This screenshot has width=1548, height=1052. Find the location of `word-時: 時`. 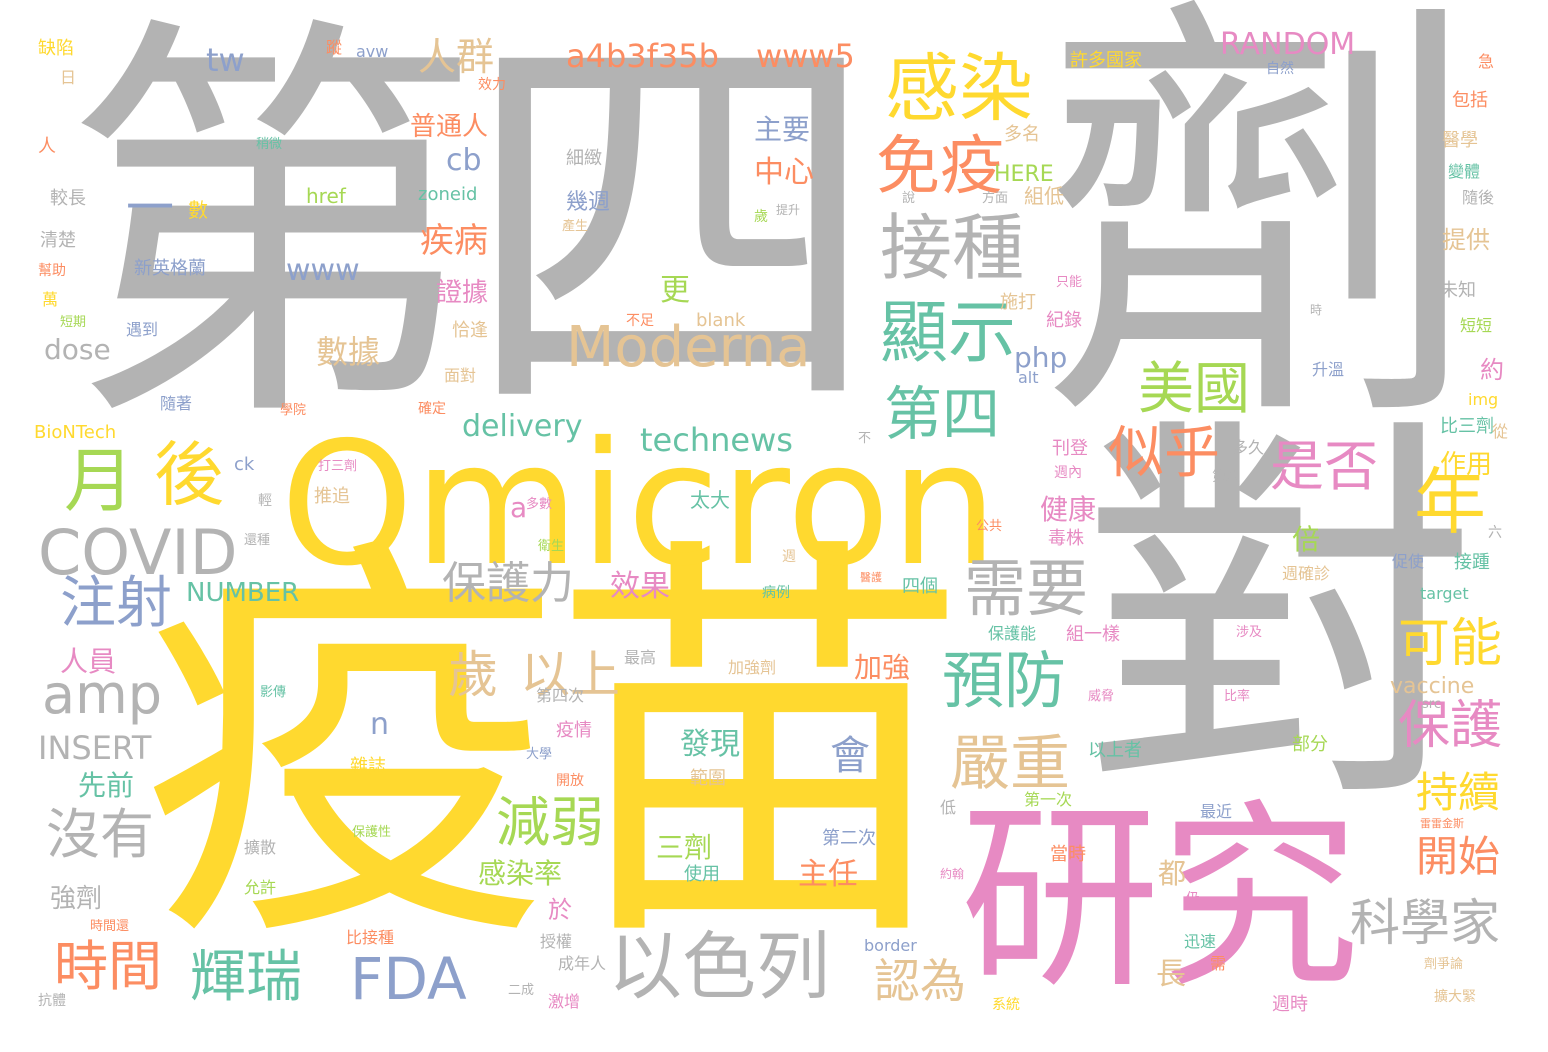

word-時: 時 is located at coordinates (1316, 310).